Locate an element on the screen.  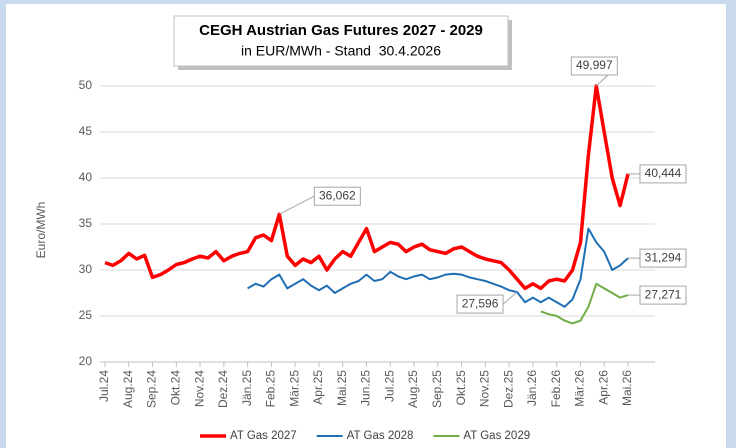
y-tick-label: 35 is located at coordinates (86, 223).